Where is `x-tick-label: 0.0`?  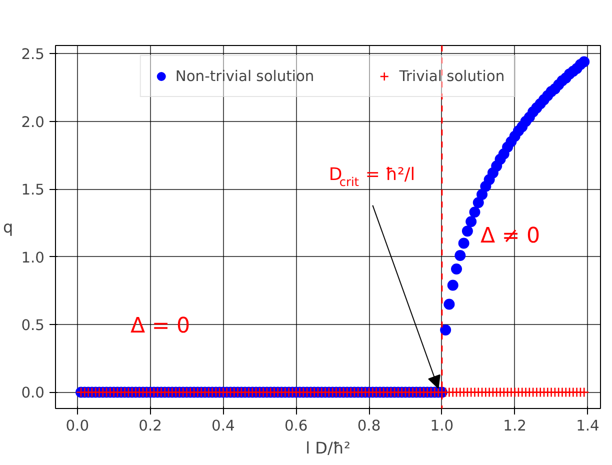 x-tick-label: 0.0 is located at coordinates (78, 426).